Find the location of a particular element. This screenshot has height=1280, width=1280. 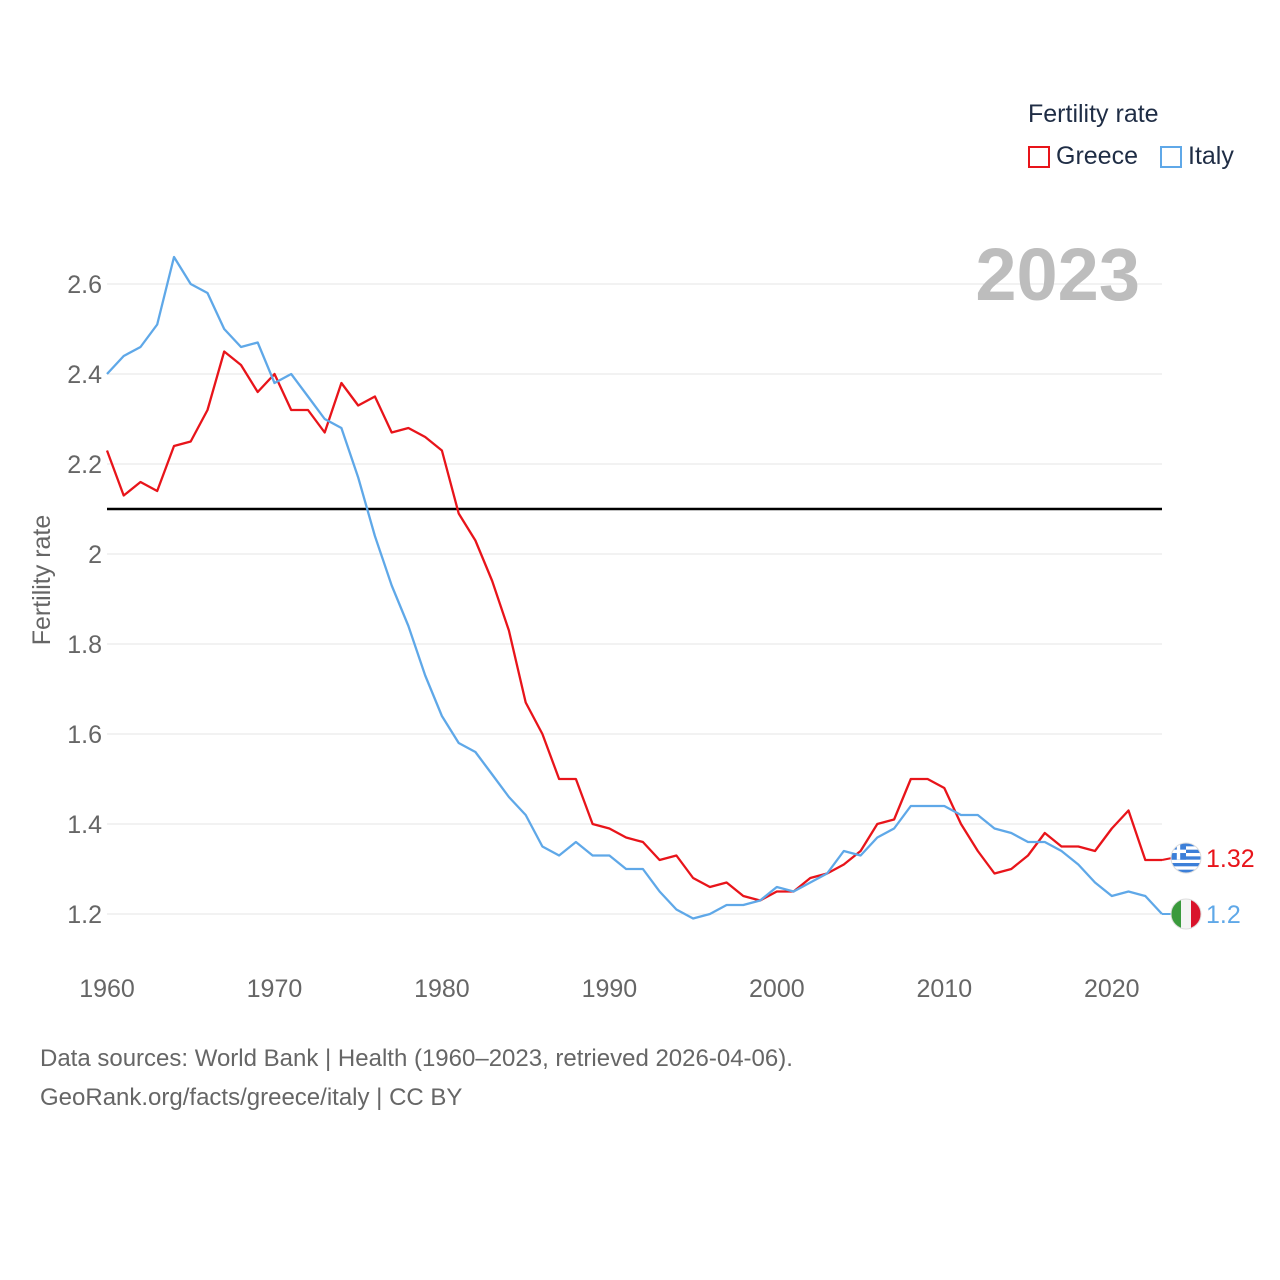

y-tick-label: 1.8 is located at coordinates (84, 645).